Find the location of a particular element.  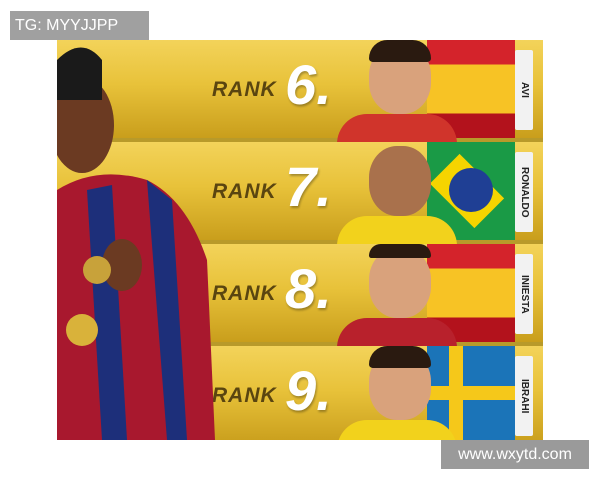

player-name: AVI is located at coordinates (524, 90).